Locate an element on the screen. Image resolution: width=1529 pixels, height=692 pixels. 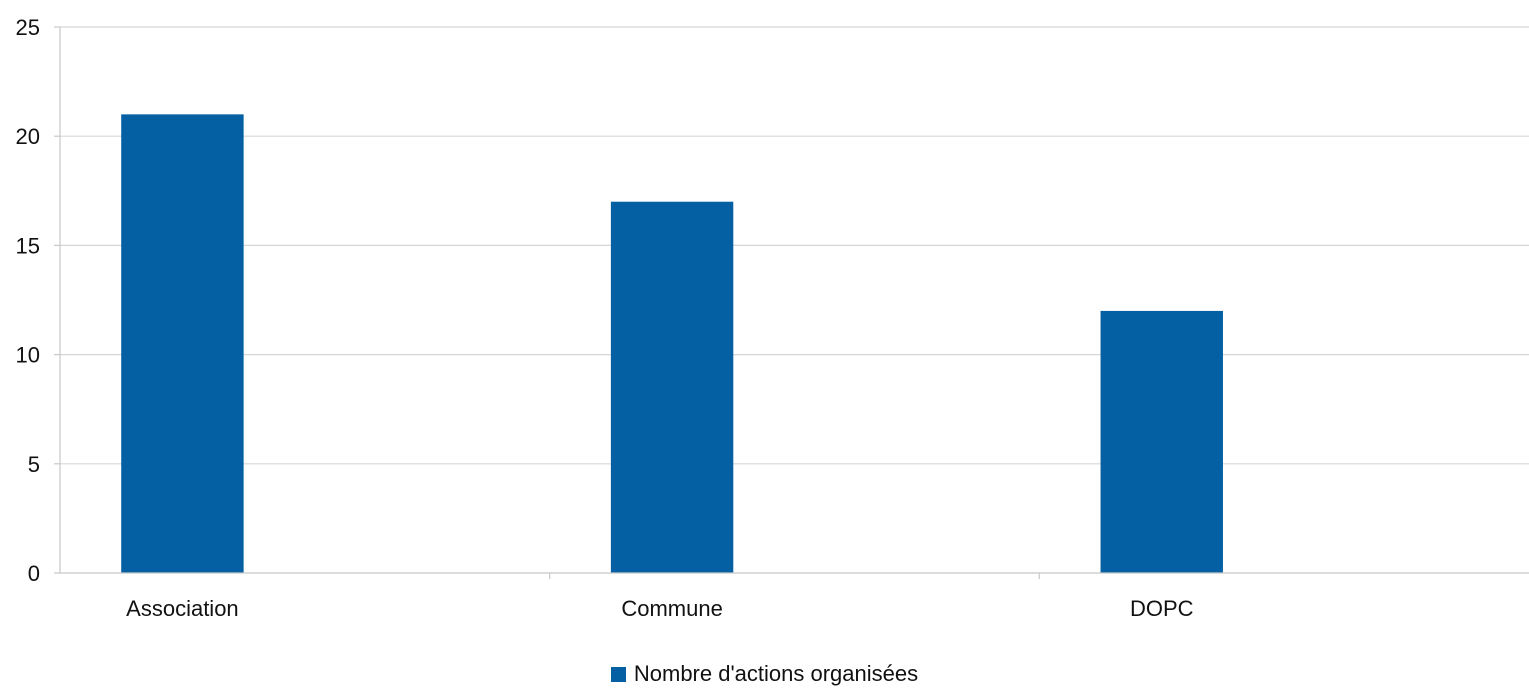
legend: Nombre d'actions organisées is located at coordinates (764, 674).